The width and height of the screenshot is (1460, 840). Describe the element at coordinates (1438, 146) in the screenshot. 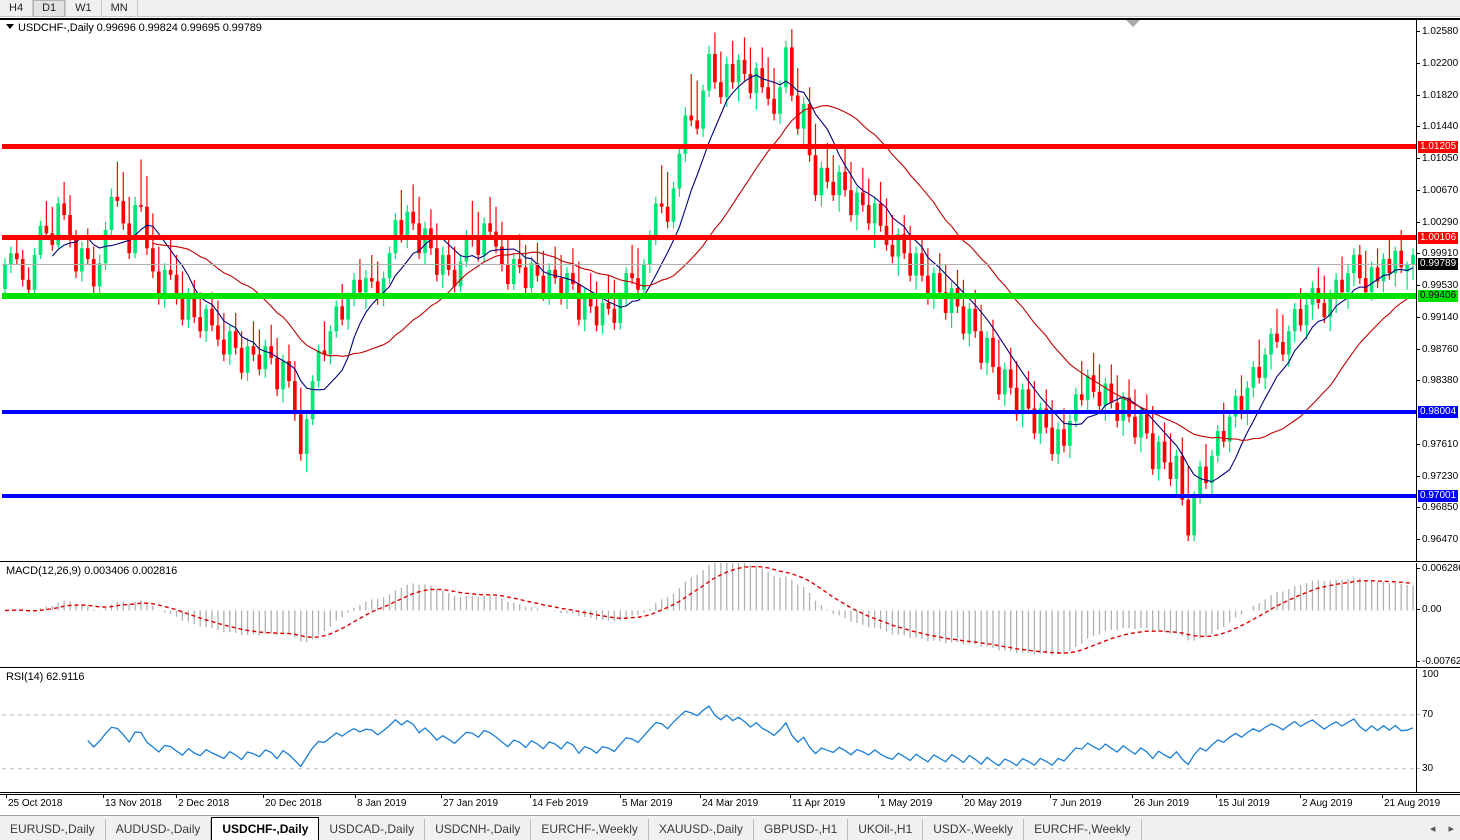

I see `price-tag-resistance-1: 1.01205` at that location.